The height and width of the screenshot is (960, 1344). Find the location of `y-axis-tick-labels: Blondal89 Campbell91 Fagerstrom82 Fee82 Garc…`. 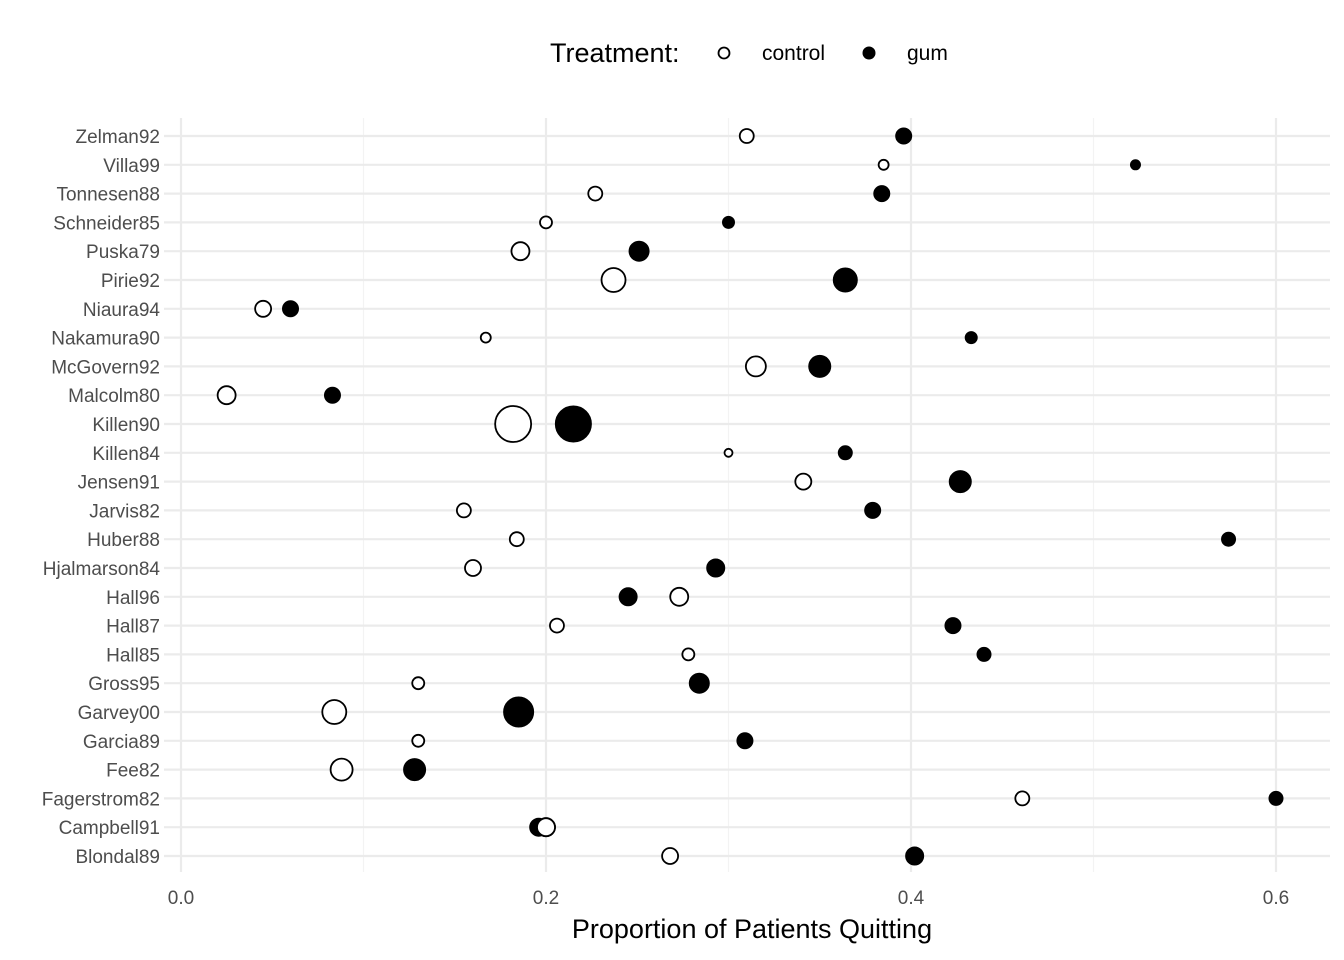

y-axis-tick-labels: Blondal89 Campbell91 Fagerstrom82 Fee82 Garc… is located at coordinates (101, 497).